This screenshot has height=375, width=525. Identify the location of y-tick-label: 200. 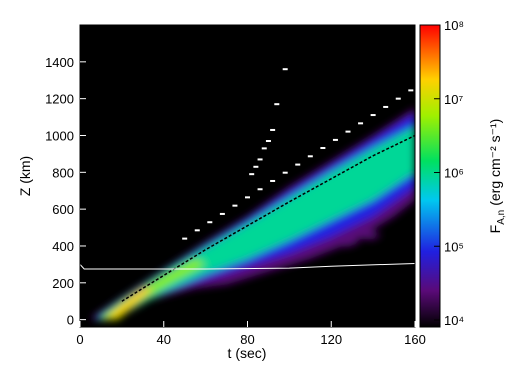
(63, 283).